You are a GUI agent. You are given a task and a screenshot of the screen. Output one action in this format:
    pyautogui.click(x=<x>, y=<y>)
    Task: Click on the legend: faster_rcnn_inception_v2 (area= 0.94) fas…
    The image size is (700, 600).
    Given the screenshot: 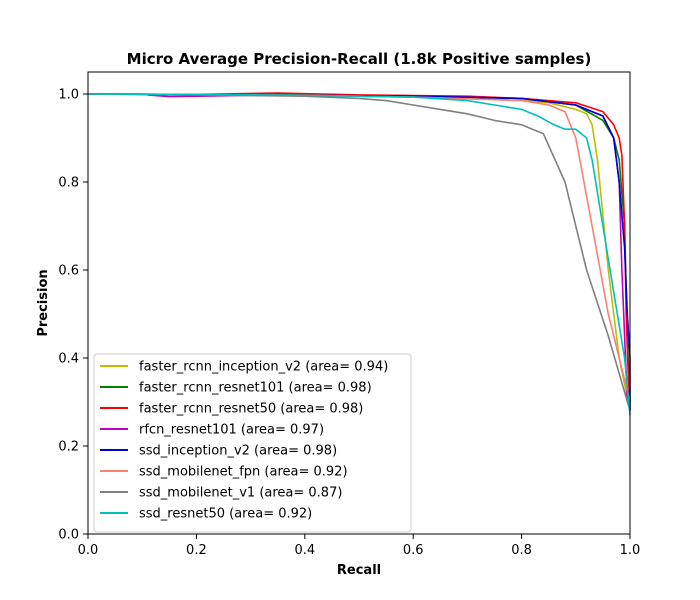 What is the action you would take?
    pyautogui.click(x=252, y=443)
    